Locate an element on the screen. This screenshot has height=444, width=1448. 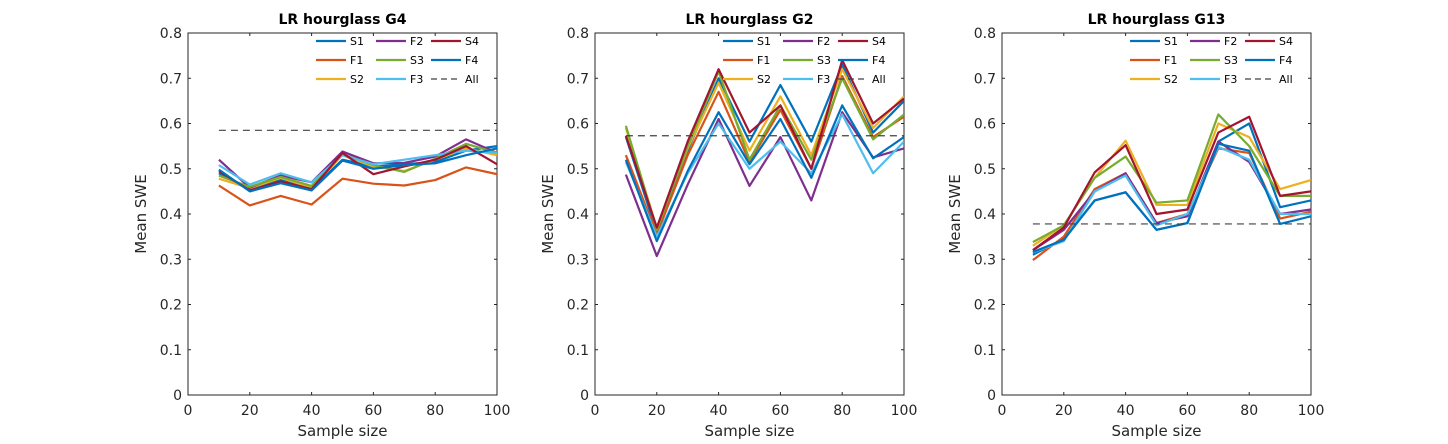
chart-title: LR hourglass G2 is located at coordinates (749, 20).